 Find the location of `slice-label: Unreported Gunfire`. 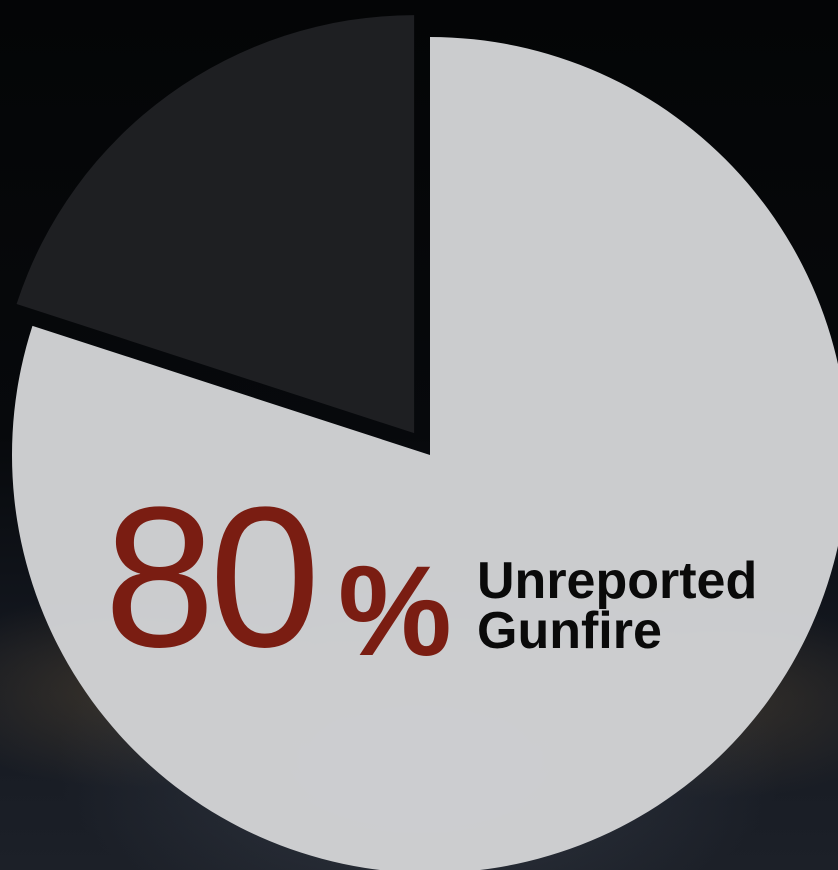

slice-label: Unreported Gunfire is located at coordinates (617, 606).